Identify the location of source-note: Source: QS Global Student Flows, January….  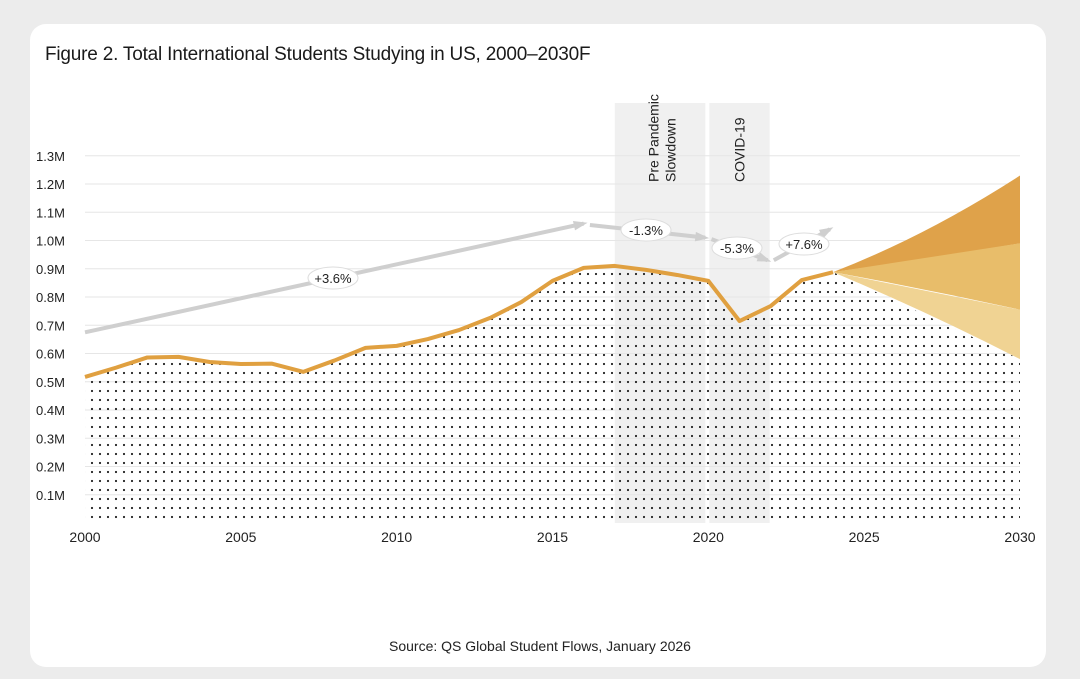
(540, 646).